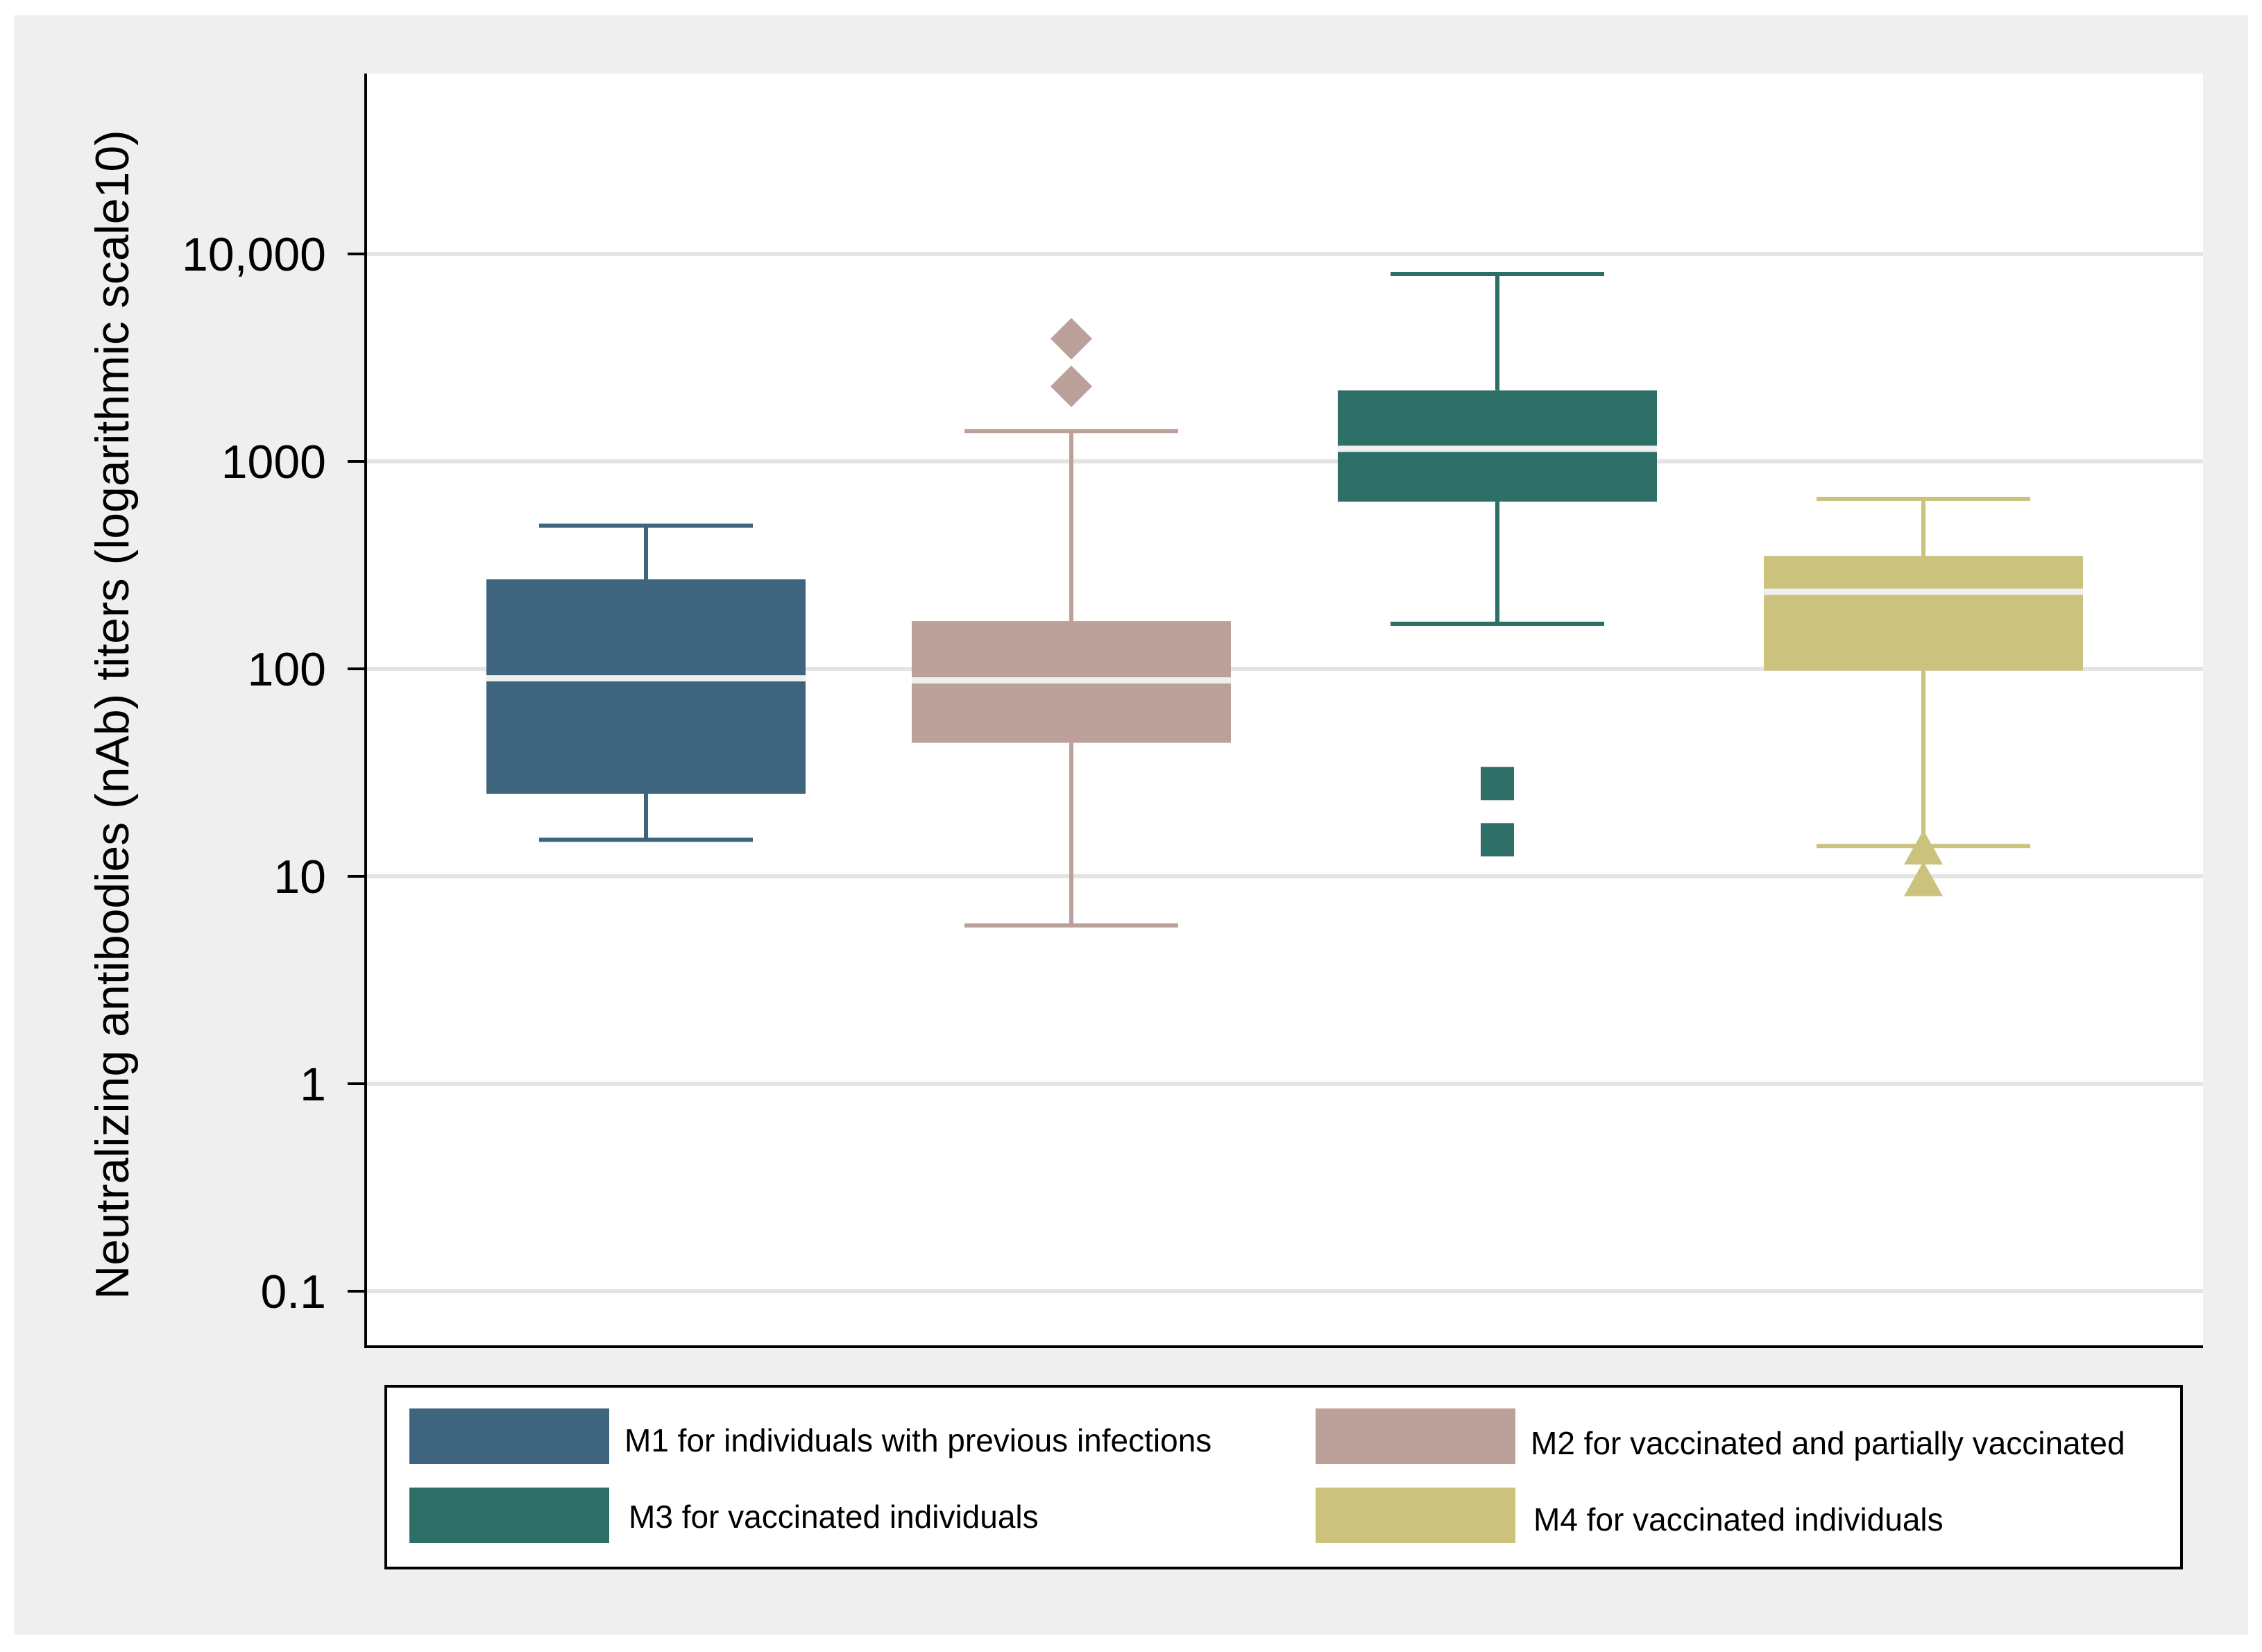 The height and width of the screenshot is (1652, 2262). Describe the element at coordinates (1738, 1519) in the screenshot. I see `legend-label-4: M4 for vaccinated individuals` at that location.